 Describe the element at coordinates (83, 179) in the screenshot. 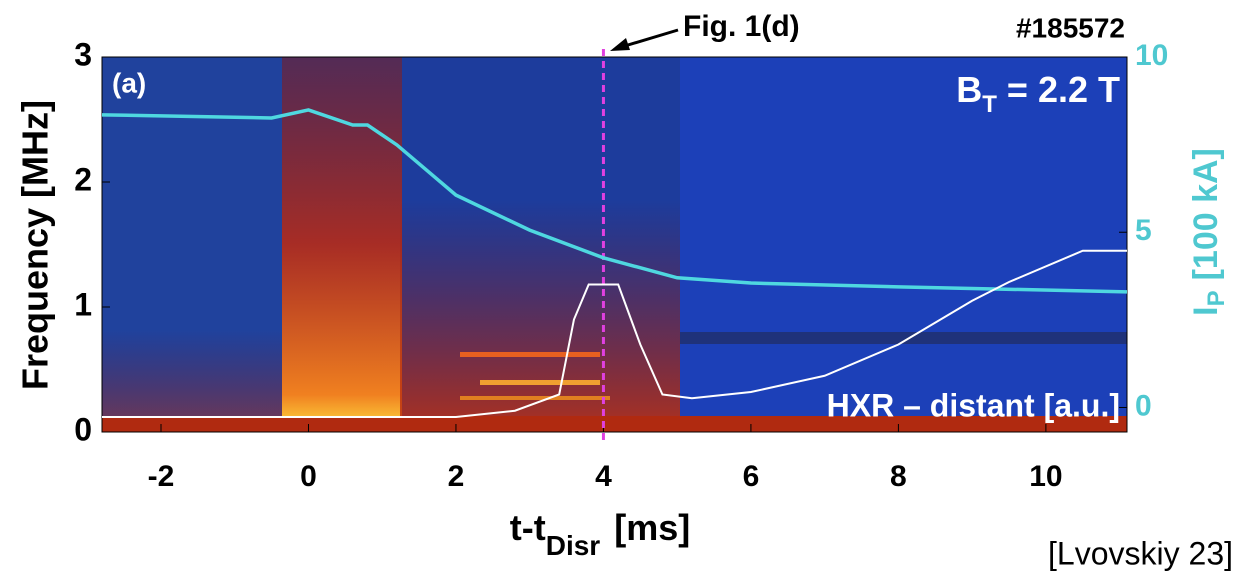

I see `y-tick-label: 2` at that location.